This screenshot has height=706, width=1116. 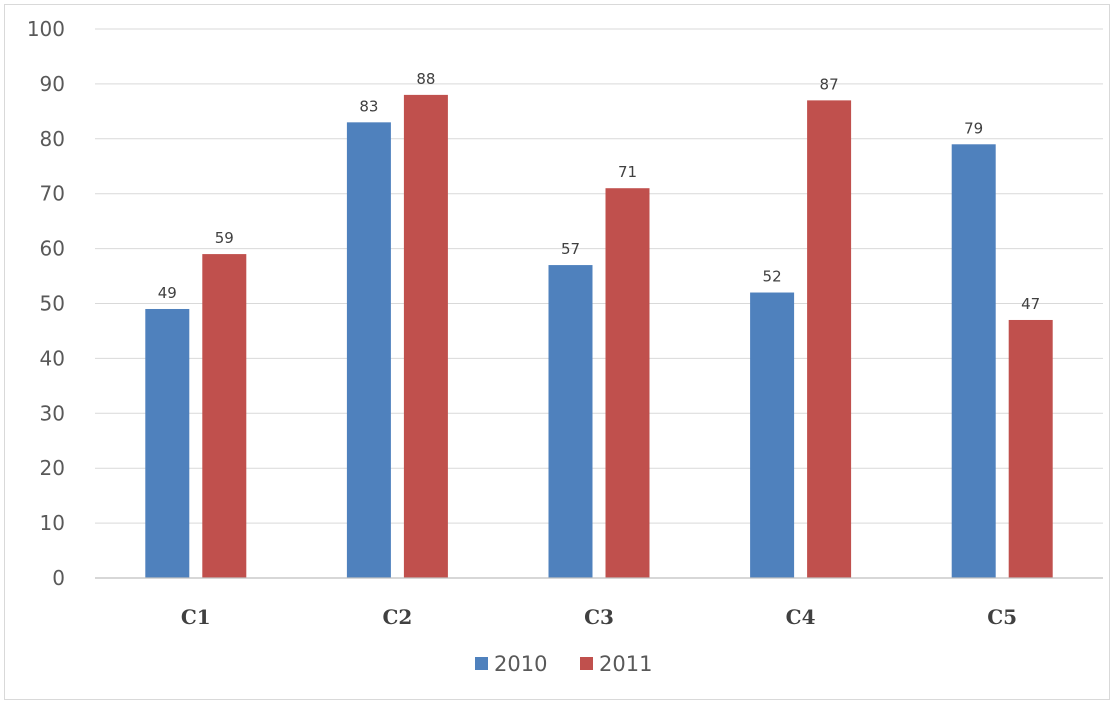 I want to click on bar-c5-2010, so click(x=973, y=361).